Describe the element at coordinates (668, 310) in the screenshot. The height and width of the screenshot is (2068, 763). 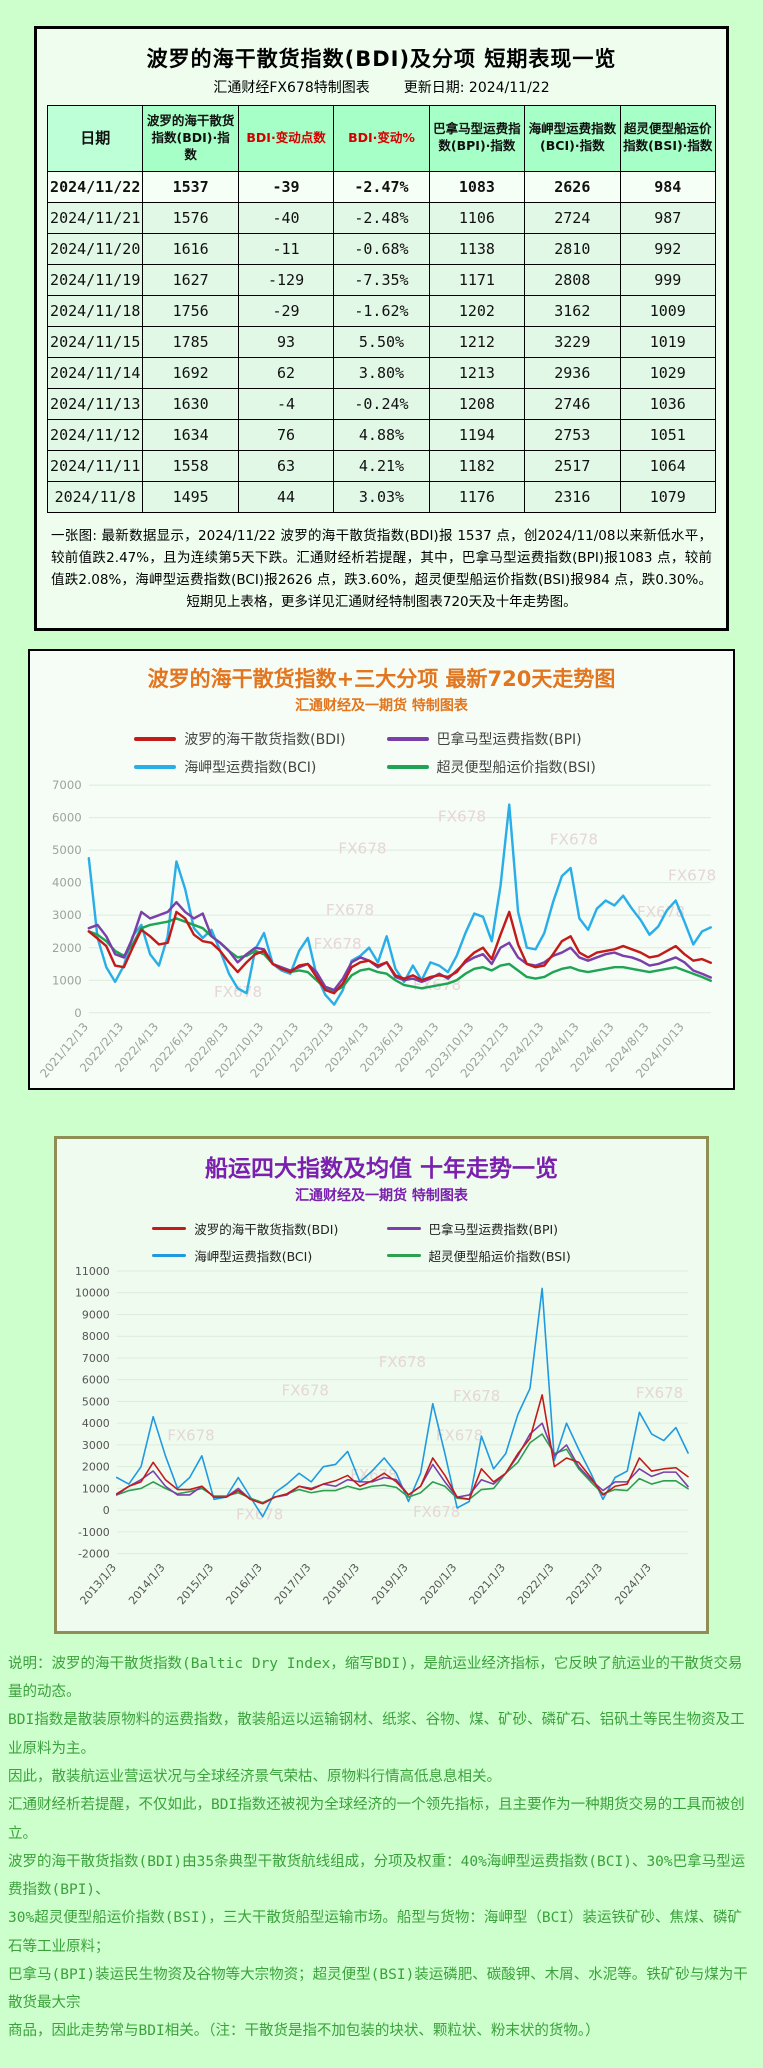
I see `table-cell: 1009` at that location.